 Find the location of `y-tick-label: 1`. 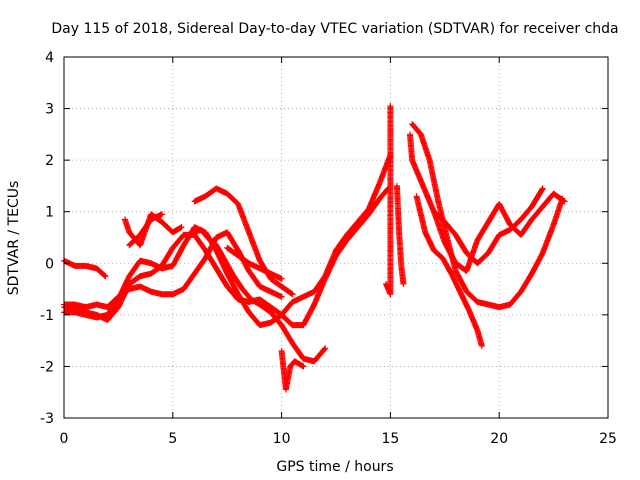

y-tick-label: 1 is located at coordinates (49, 213).